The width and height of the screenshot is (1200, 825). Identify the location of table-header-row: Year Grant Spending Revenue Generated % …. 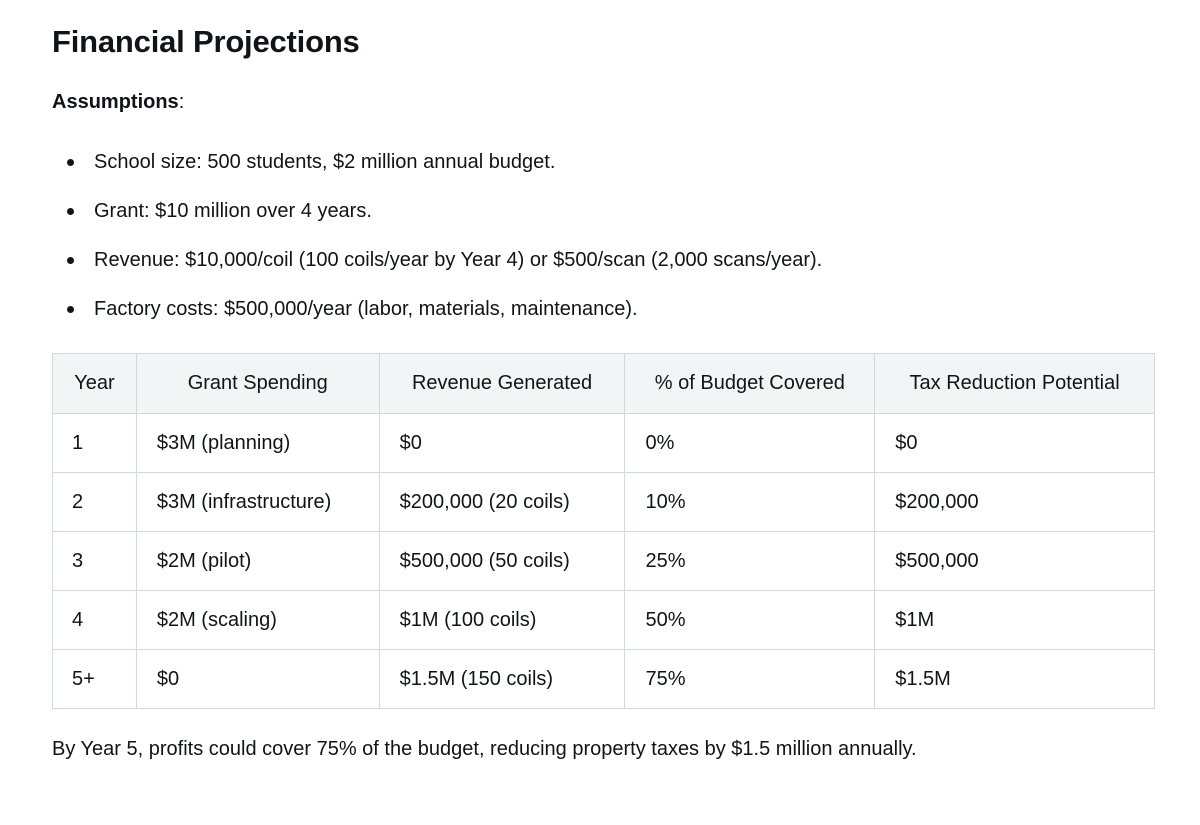
(603, 383).